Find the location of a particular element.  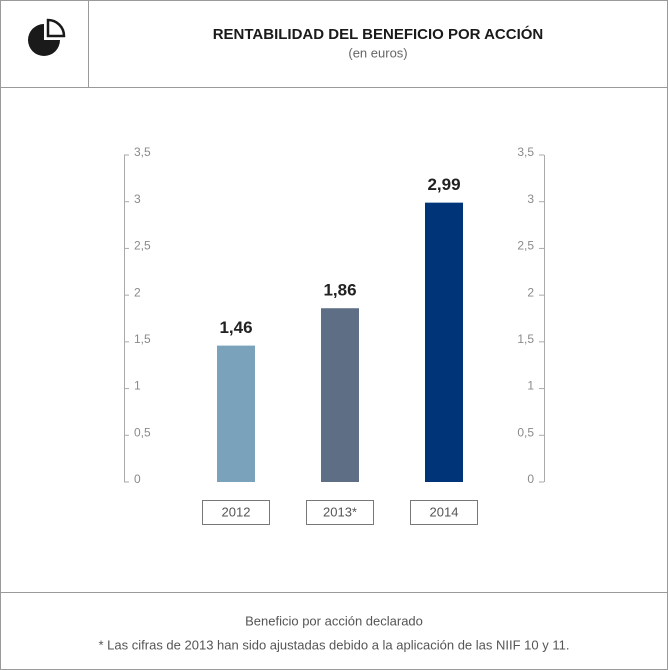

y2-tick-label: 1 is located at coordinates (530, 386).